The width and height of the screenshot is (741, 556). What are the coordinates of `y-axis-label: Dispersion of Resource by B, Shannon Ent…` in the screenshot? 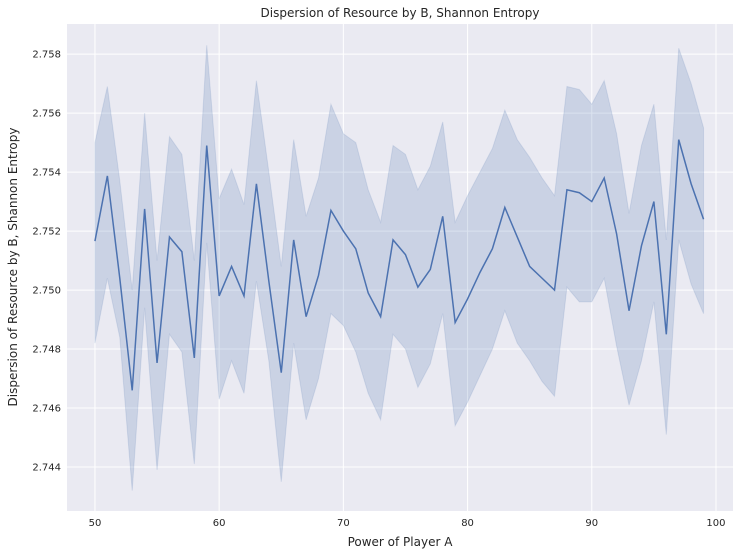 It's located at (13, 267).